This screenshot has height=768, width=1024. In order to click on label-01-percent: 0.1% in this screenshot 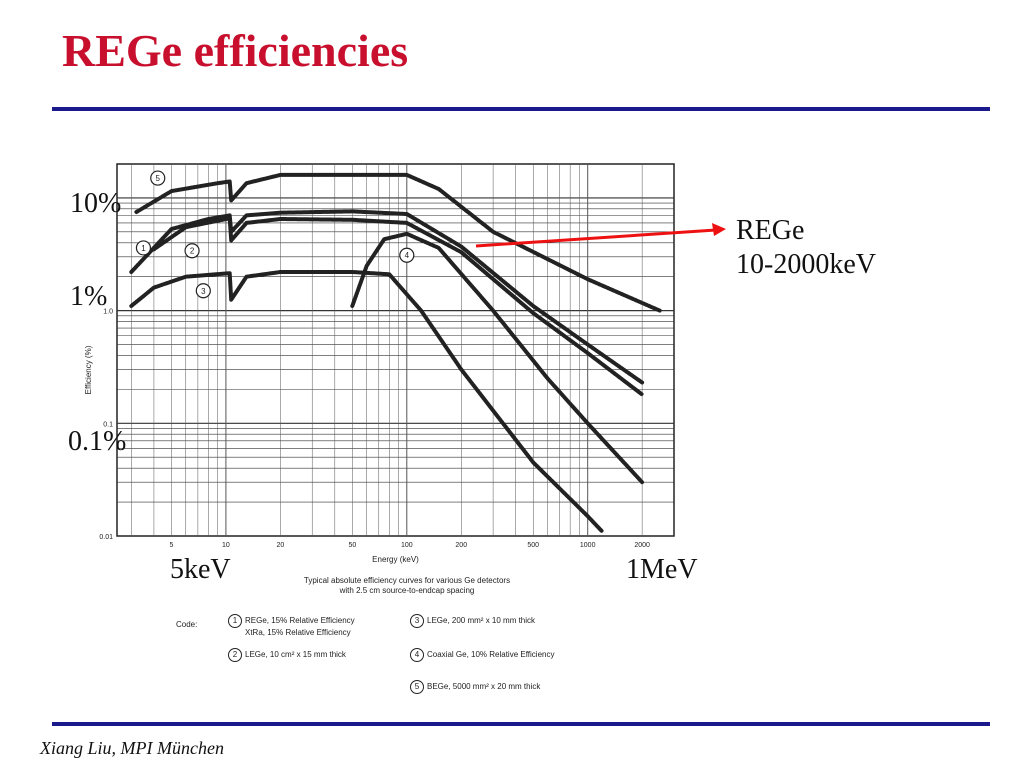, I will do `click(97, 441)`.